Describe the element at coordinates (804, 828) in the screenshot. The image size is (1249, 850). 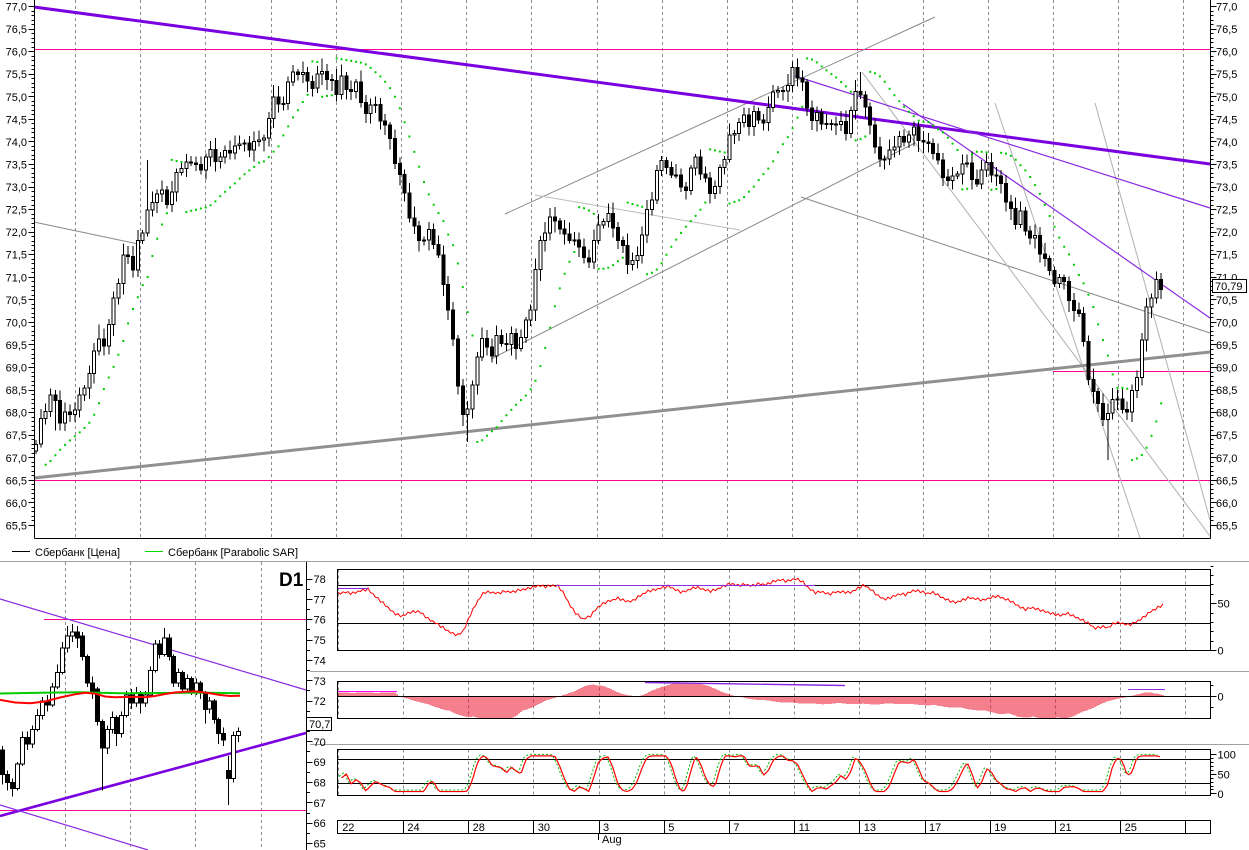
I see `svg-text: 11` at that location.